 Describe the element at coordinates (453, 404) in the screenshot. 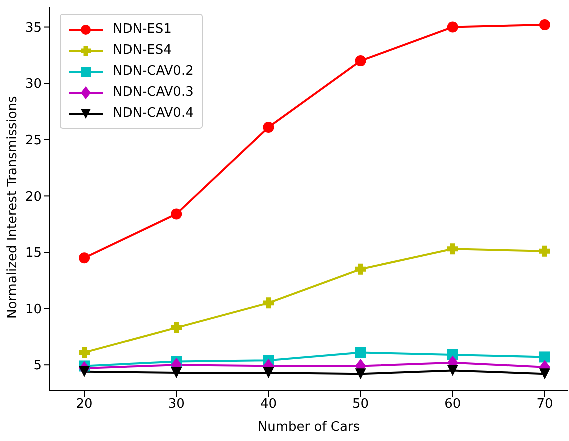

I see `x-tick-label: 60` at that location.